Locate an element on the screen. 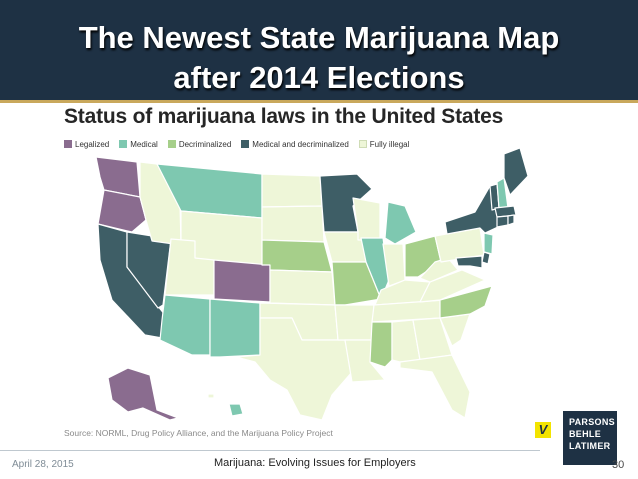  firm-logo-line-3: LATIMER is located at coordinates (590, 446).